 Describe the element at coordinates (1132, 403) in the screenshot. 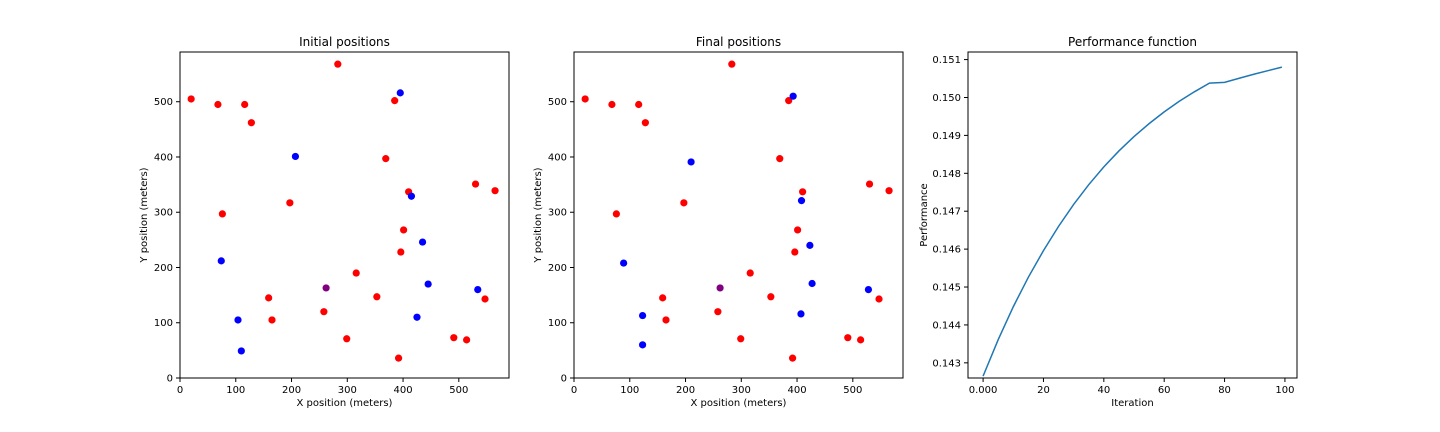

I see `x-axis-label: Iteration` at that location.